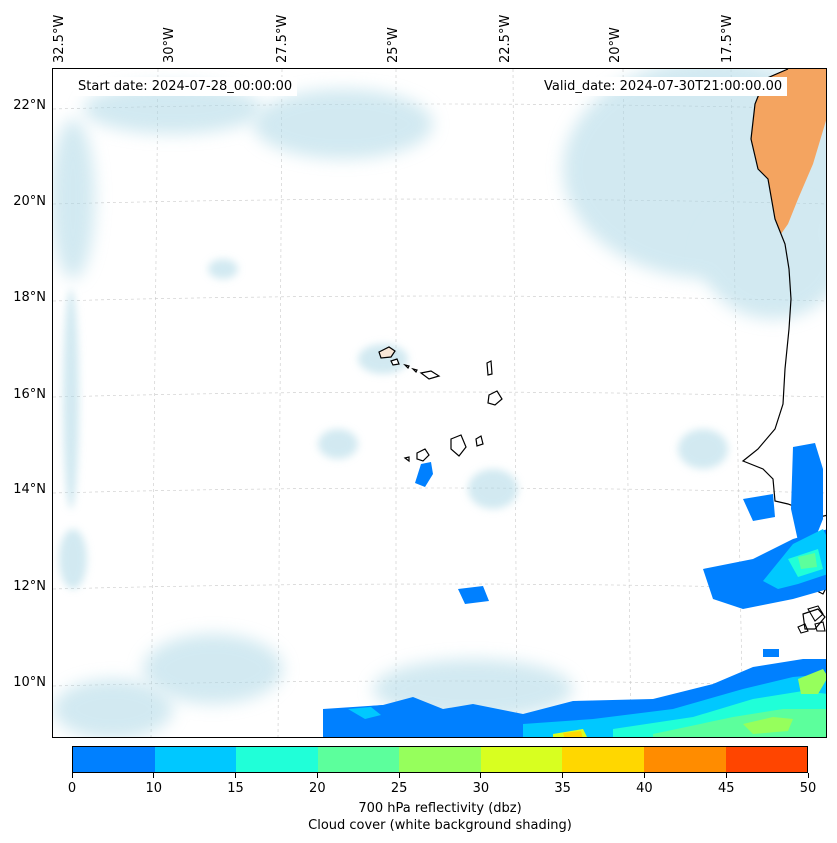  I want to click on latitude-label: 14°N, so click(29, 489).